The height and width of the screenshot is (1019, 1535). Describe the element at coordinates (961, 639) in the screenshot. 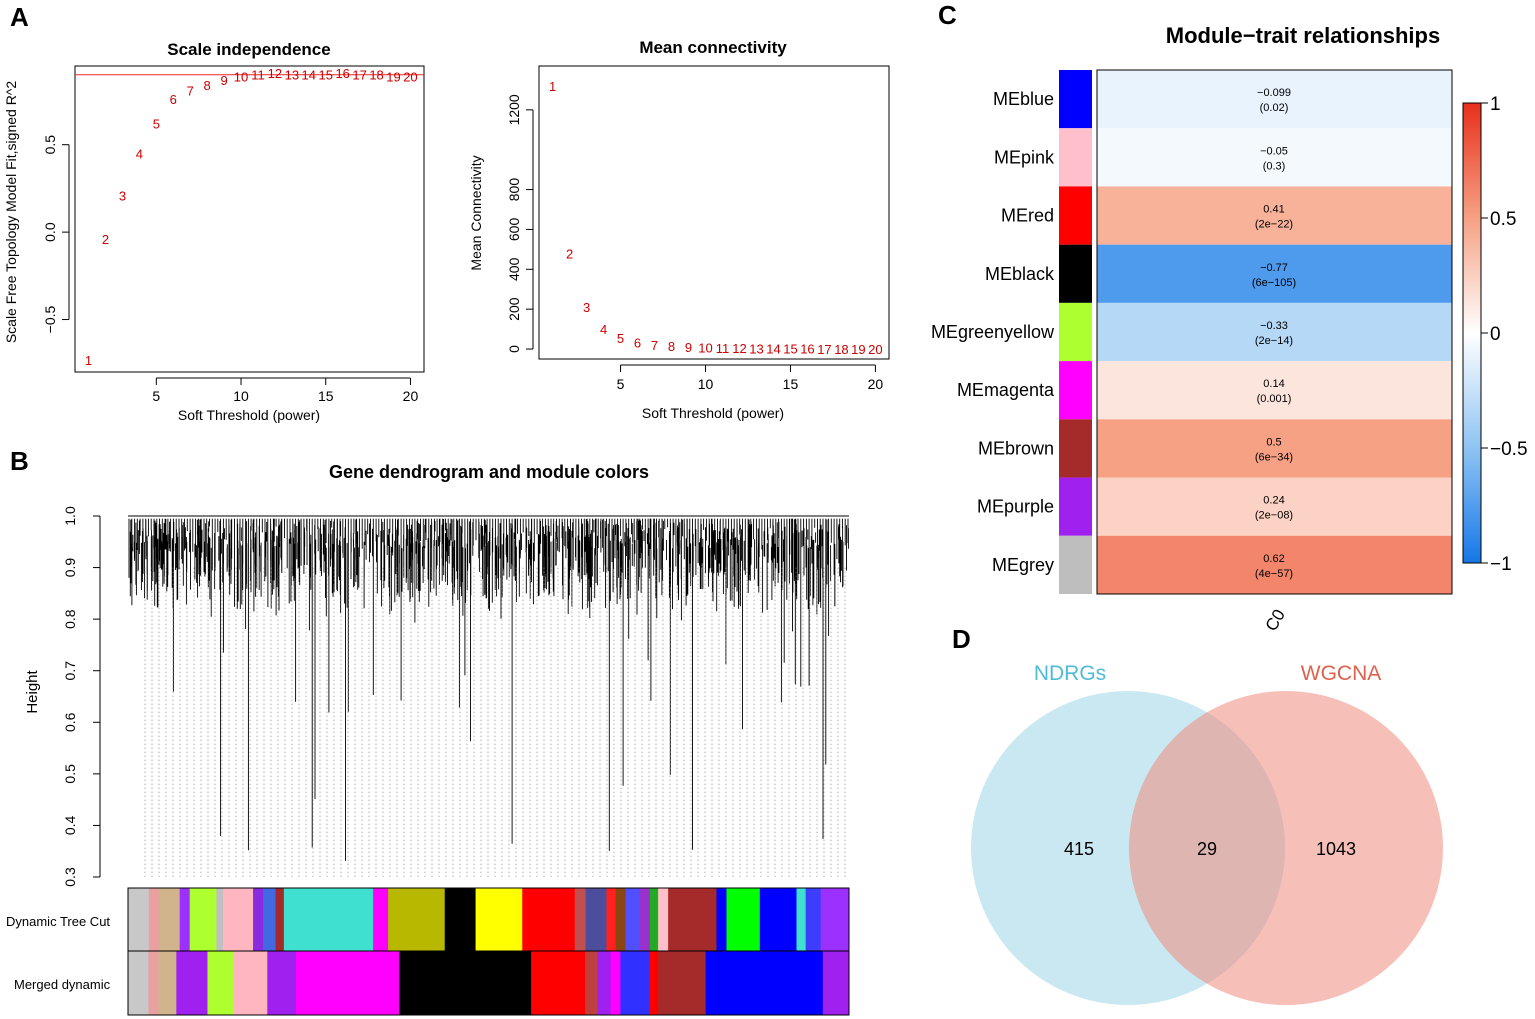

I see `panel-label-d: D` at that location.